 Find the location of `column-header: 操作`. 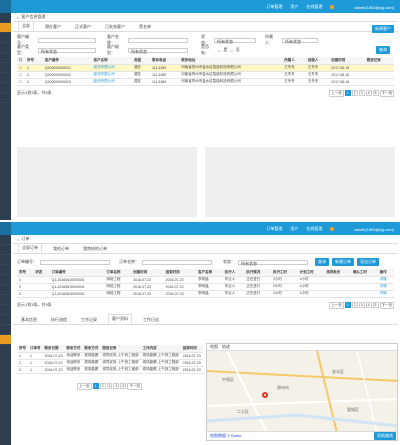

column-header: 操作 is located at coordinates (385, 273).